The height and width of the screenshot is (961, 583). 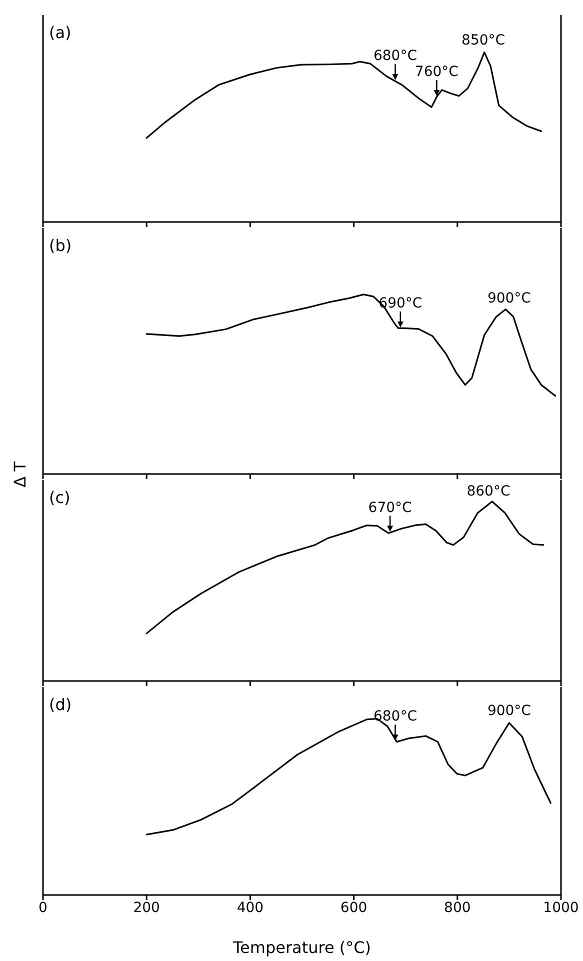 What do you see at coordinates (436, 72) in the screenshot?
I see `annotation: 760°C` at bounding box center [436, 72].